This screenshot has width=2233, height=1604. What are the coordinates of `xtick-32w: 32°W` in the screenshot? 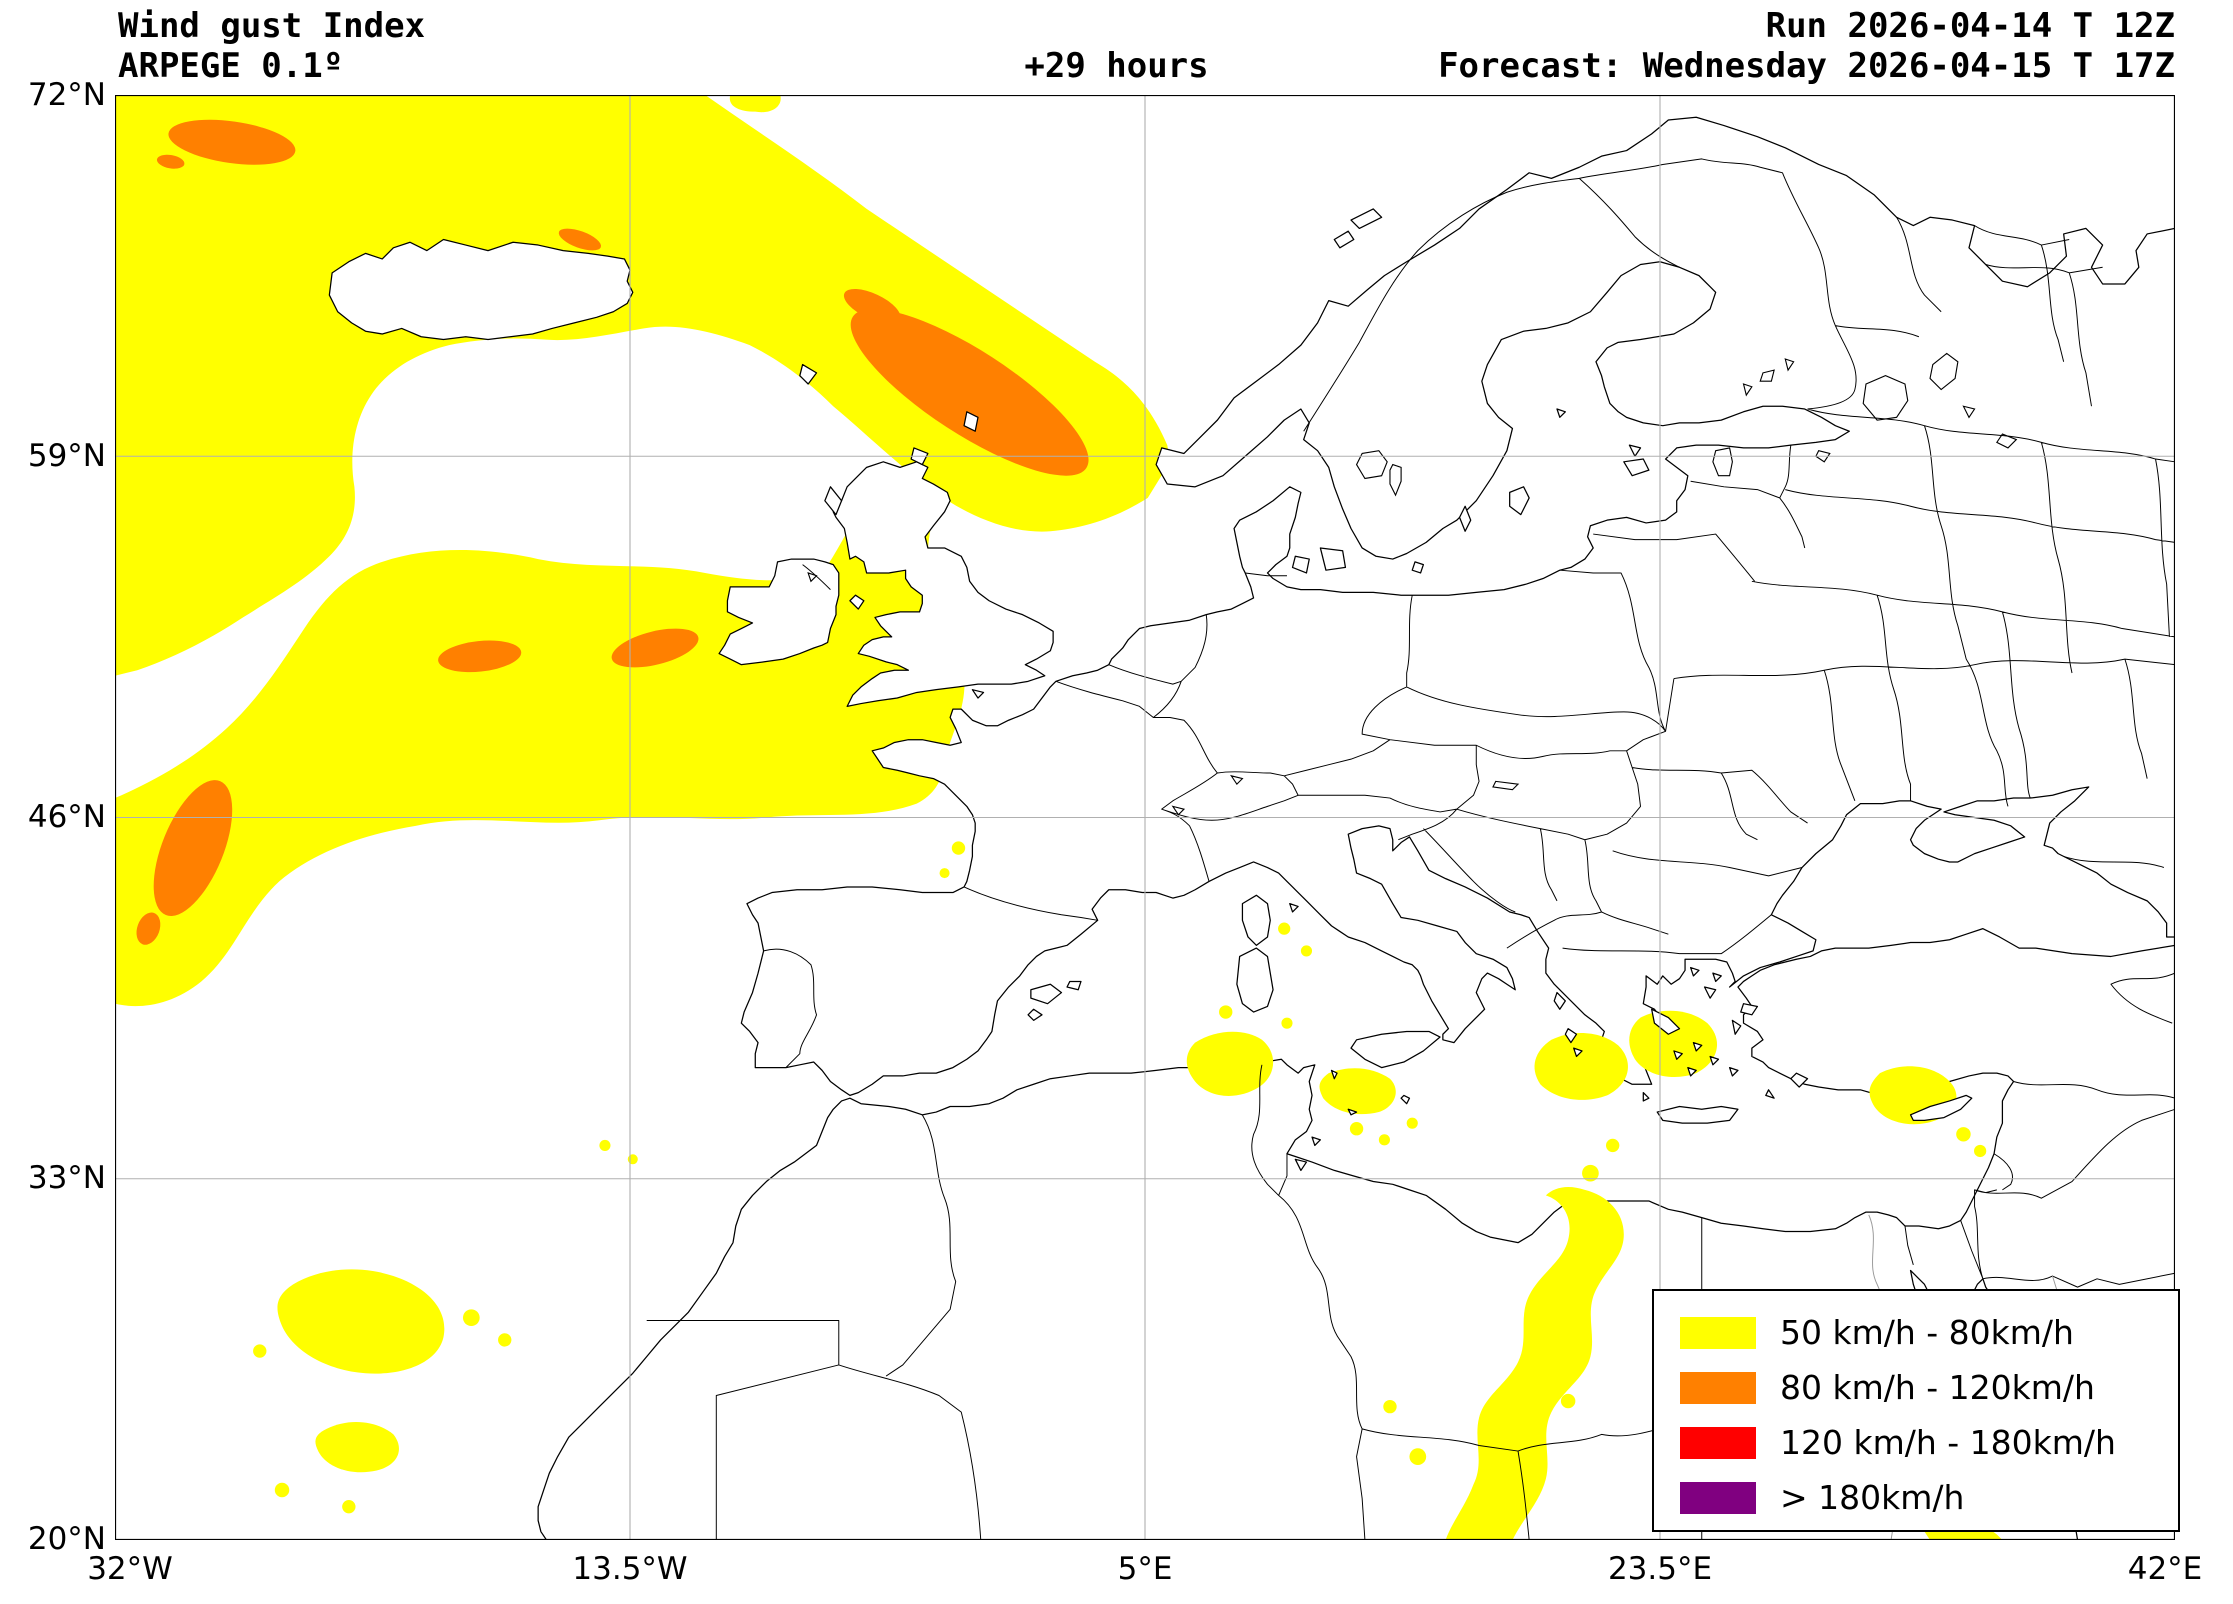 It's located at (130, 1569).